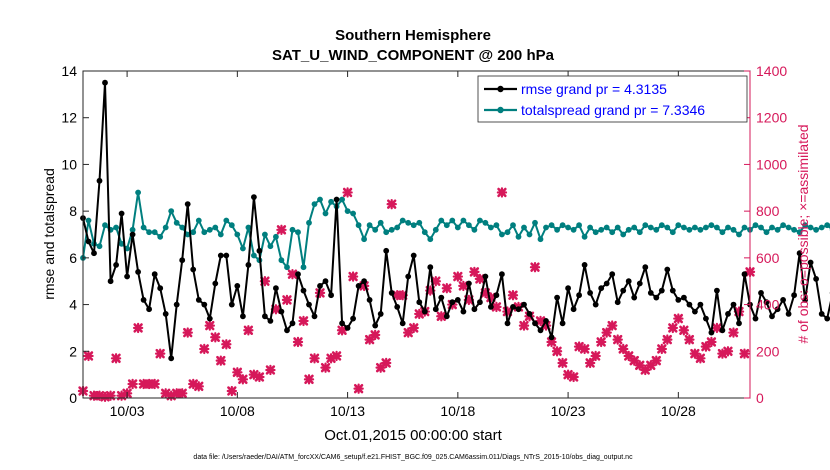  What do you see at coordinates (500, 89) in the screenshot?
I see `legend-rmse-marker` at bounding box center [500, 89].